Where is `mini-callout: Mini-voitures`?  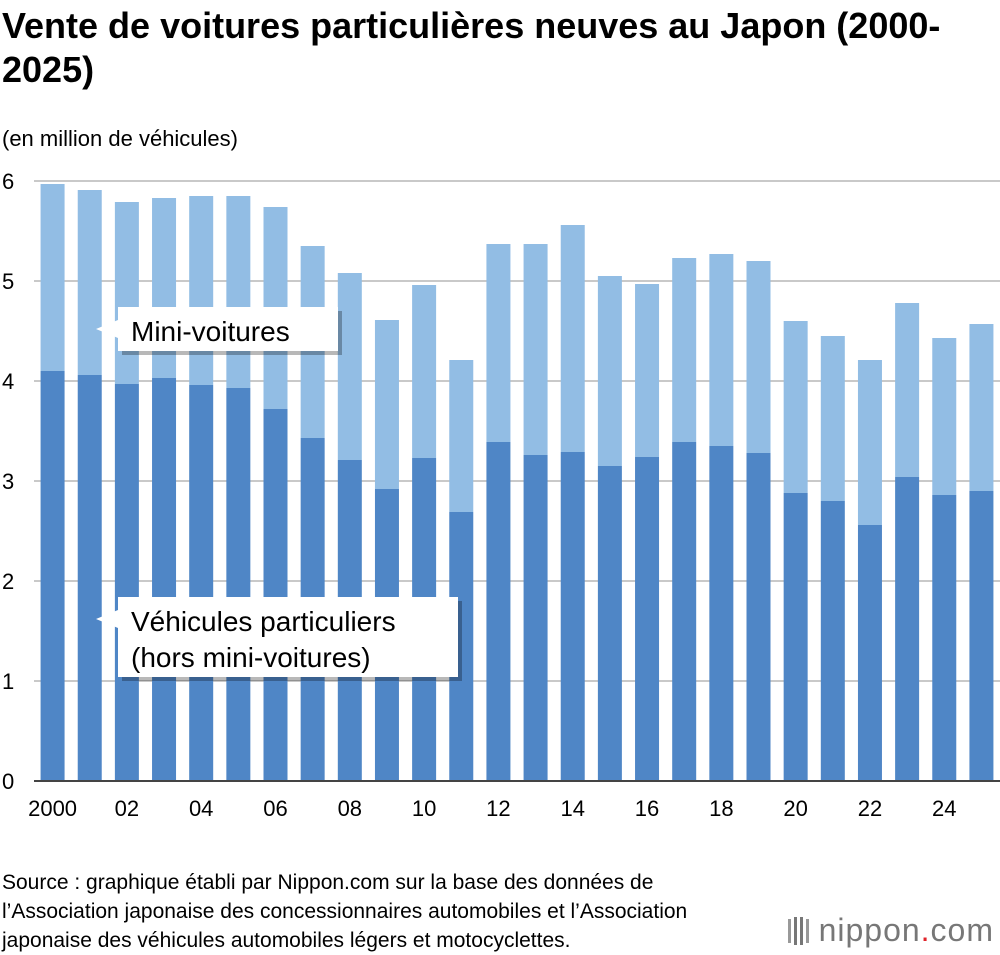 mini-callout: Mini-voitures is located at coordinates (219, 331).